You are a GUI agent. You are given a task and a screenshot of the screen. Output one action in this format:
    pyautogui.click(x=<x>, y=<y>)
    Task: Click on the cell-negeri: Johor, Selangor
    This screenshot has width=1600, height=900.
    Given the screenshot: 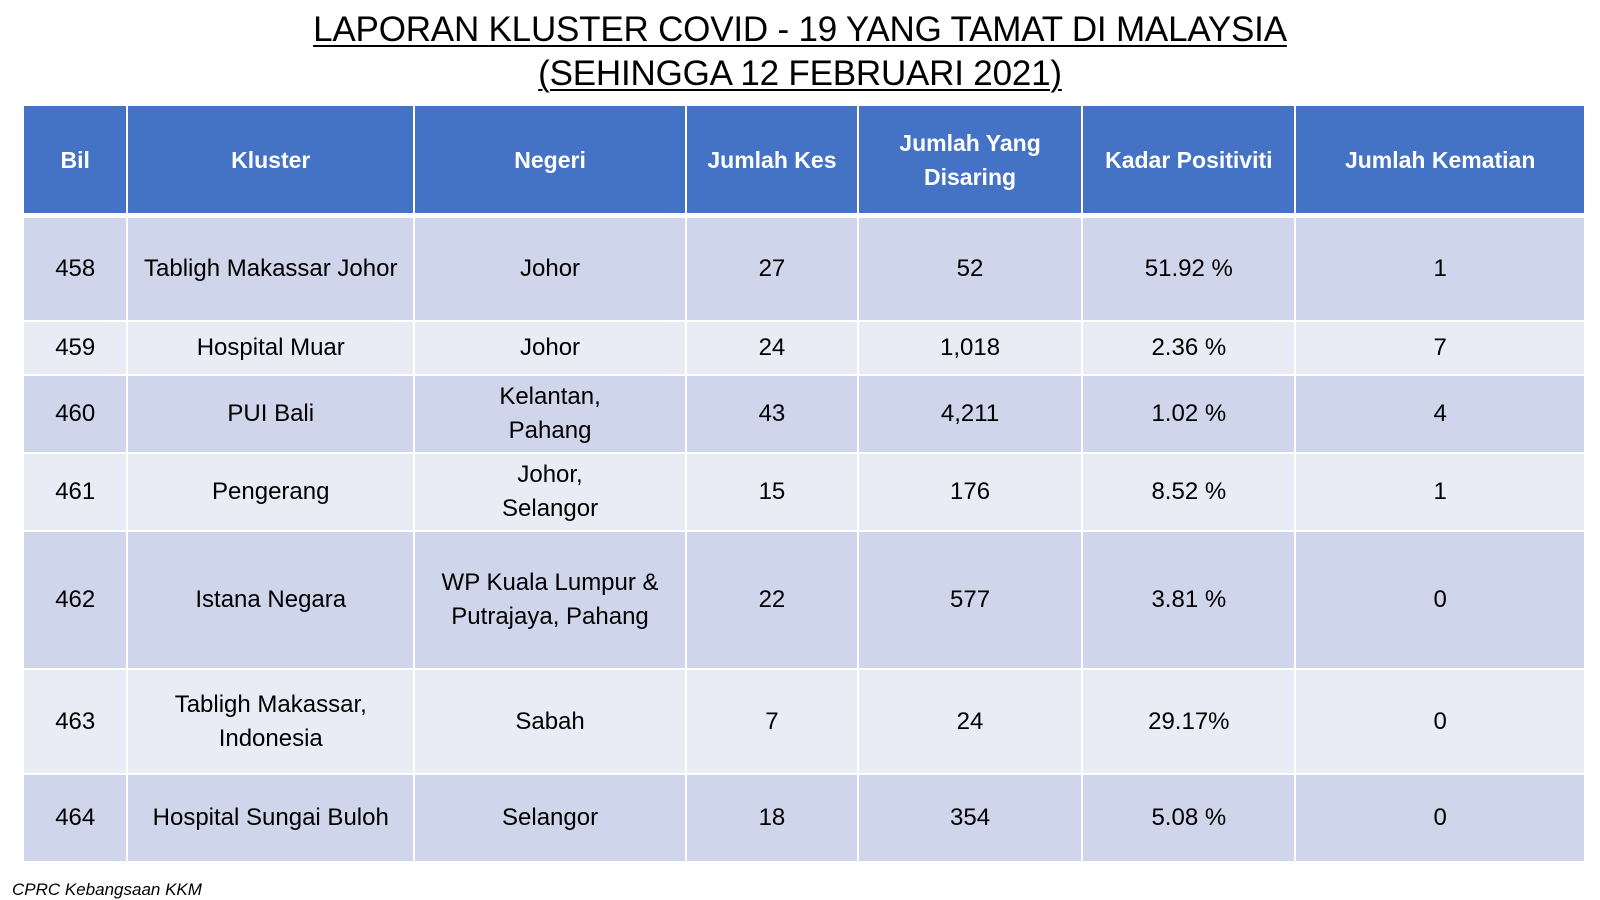 What is the action you would take?
    pyautogui.click(x=551, y=493)
    